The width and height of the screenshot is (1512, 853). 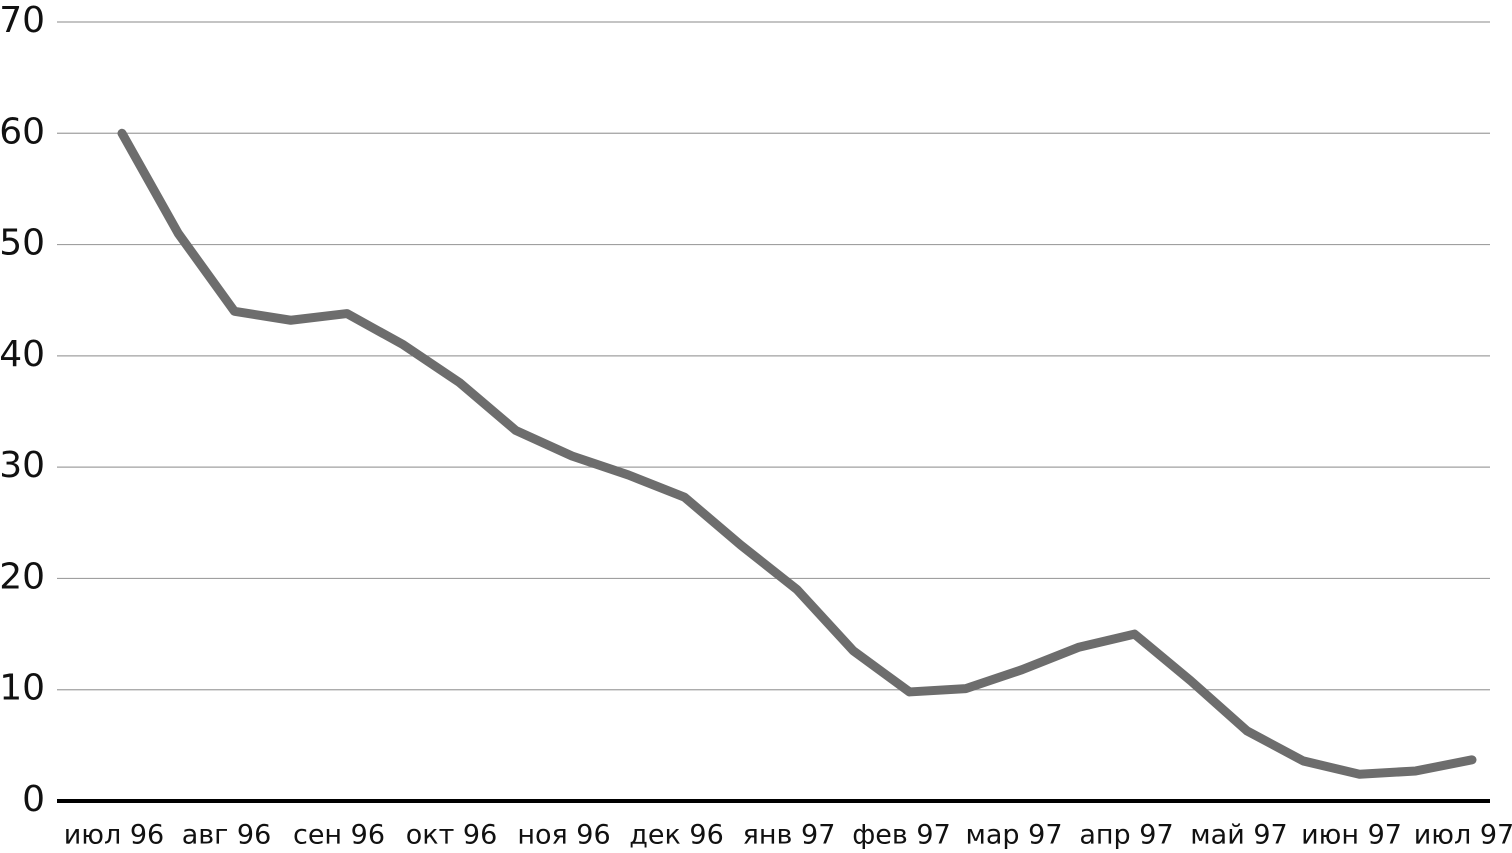 What do you see at coordinates (901, 835) in the screenshot?
I see `x-tick-label: фев 97` at bounding box center [901, 835].